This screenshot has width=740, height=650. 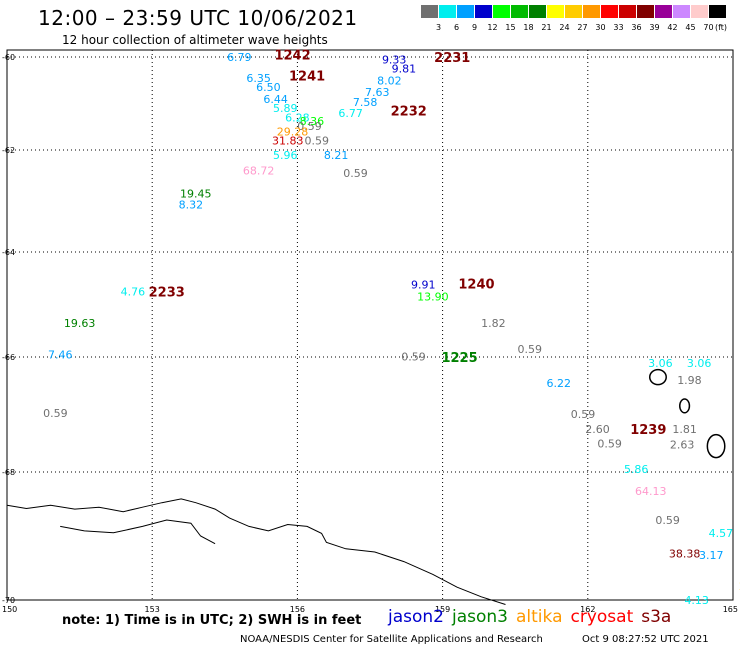 I want to click on legend-label: 36, so click(x=636, y=27).